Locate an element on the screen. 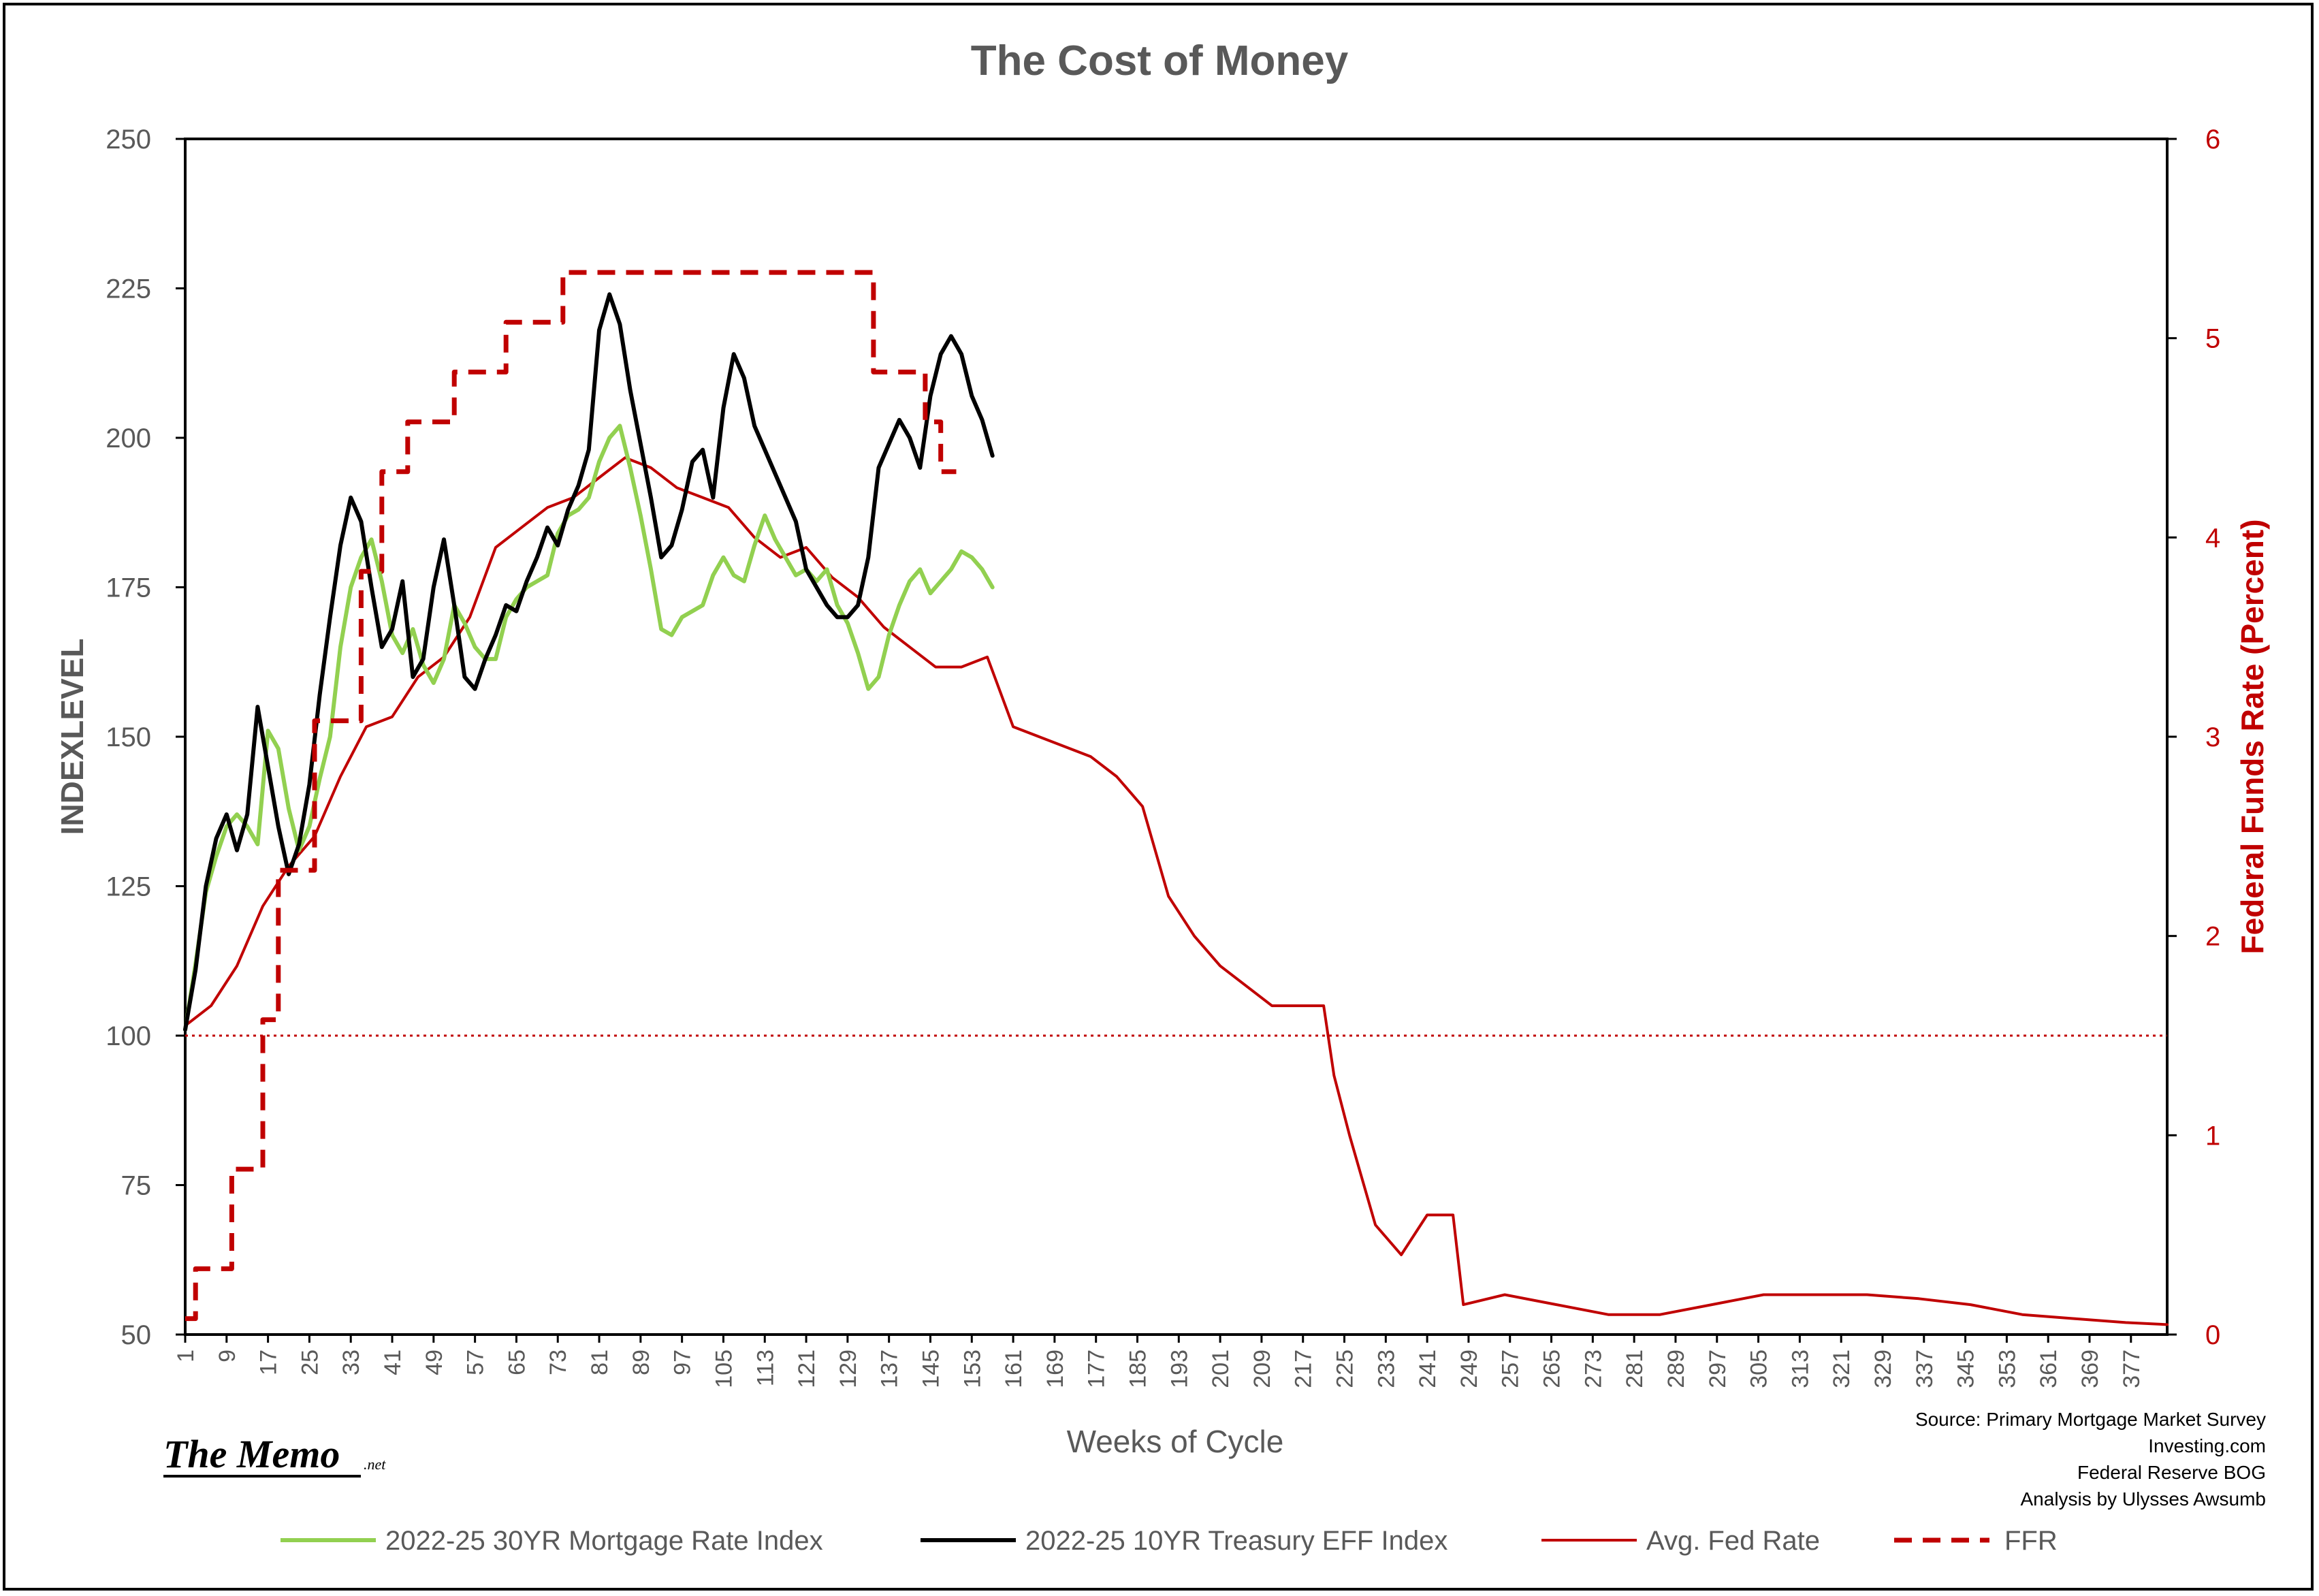 This screenshot has height=1596, width=2319. x-tick-label: 241 is located at coordinates (1428, 1369).